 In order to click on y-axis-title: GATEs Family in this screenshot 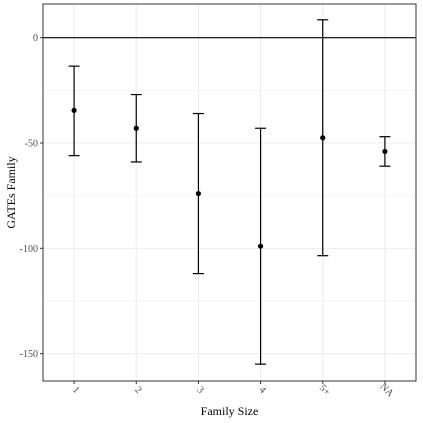, I will do `click(11, 192)`.